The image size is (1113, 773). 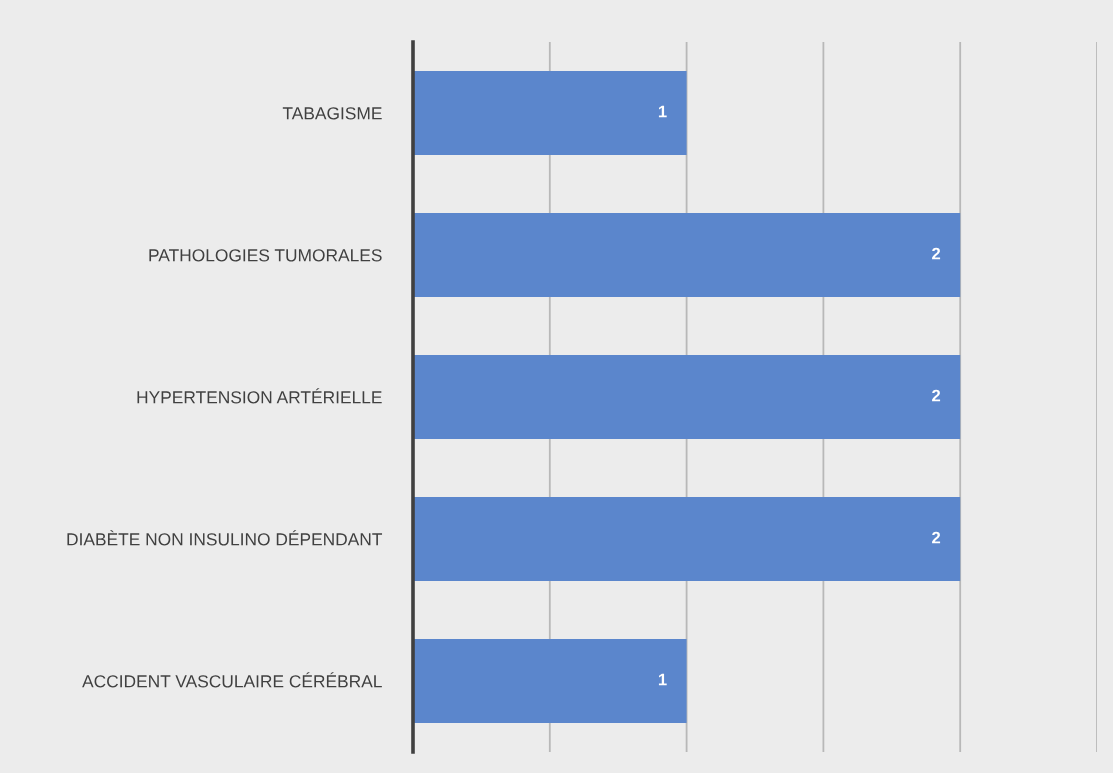 I want to click on y-tick-label: TABAGISME, so click(x=332, y=113).